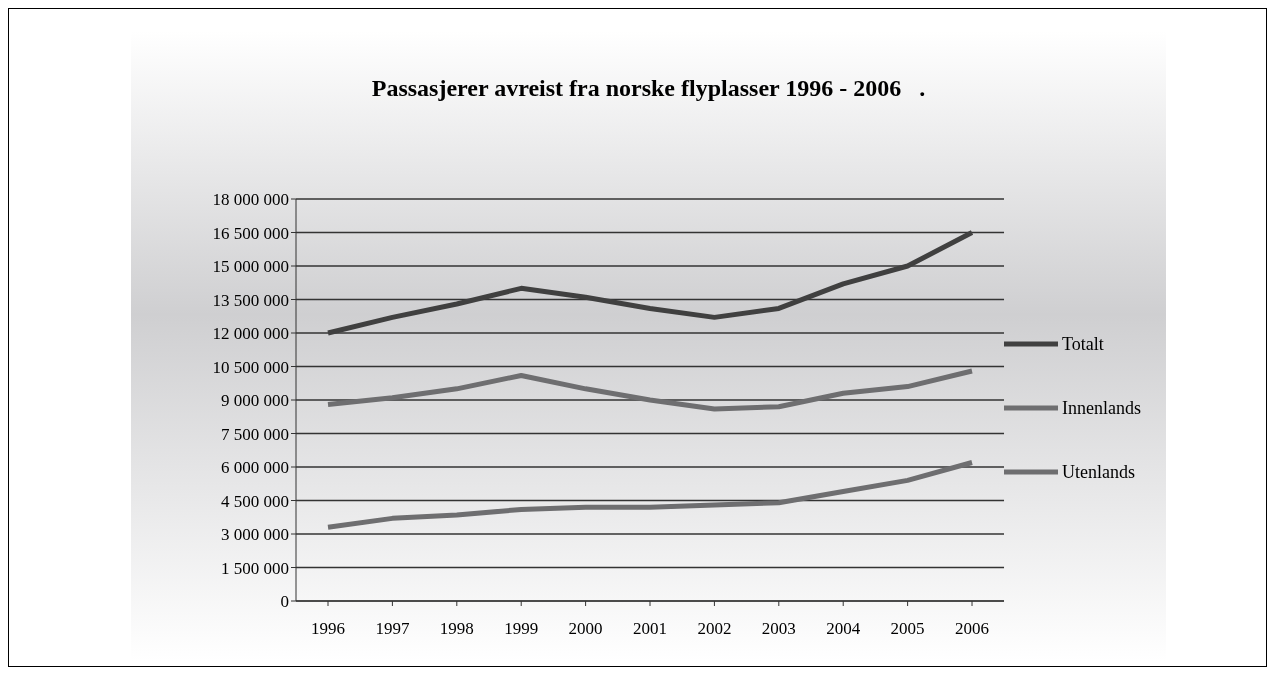  Describe the element at coordinates (255, 434) in the screenshot. I see `y-tick-label: 7 500 000` at that location.